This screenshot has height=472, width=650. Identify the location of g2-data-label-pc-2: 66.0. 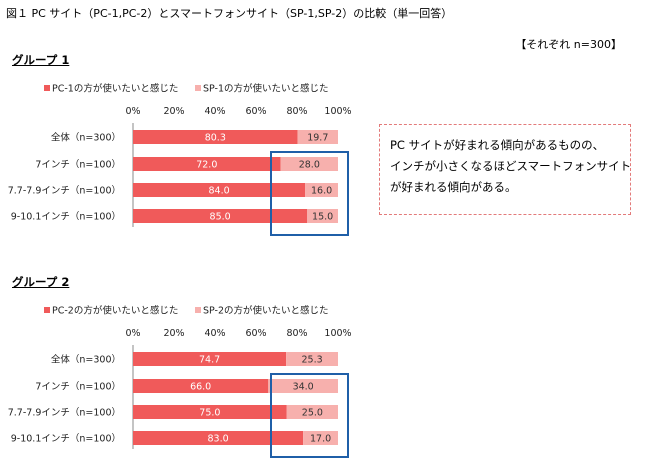
(200, 387).